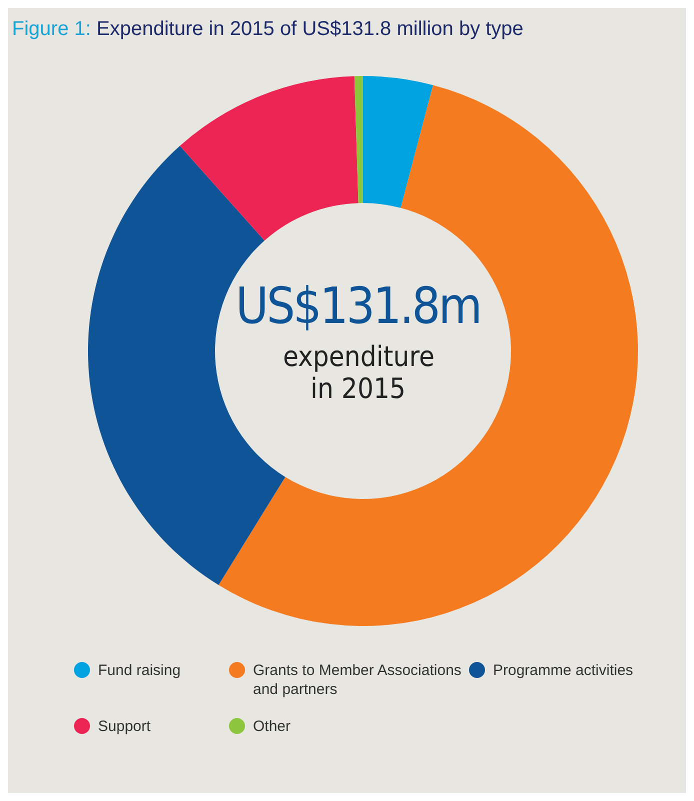 The image size is (694, 801). Describe the element at coordinates (124, 726) in the screenshot. I see `legend-label: Support` at that location.